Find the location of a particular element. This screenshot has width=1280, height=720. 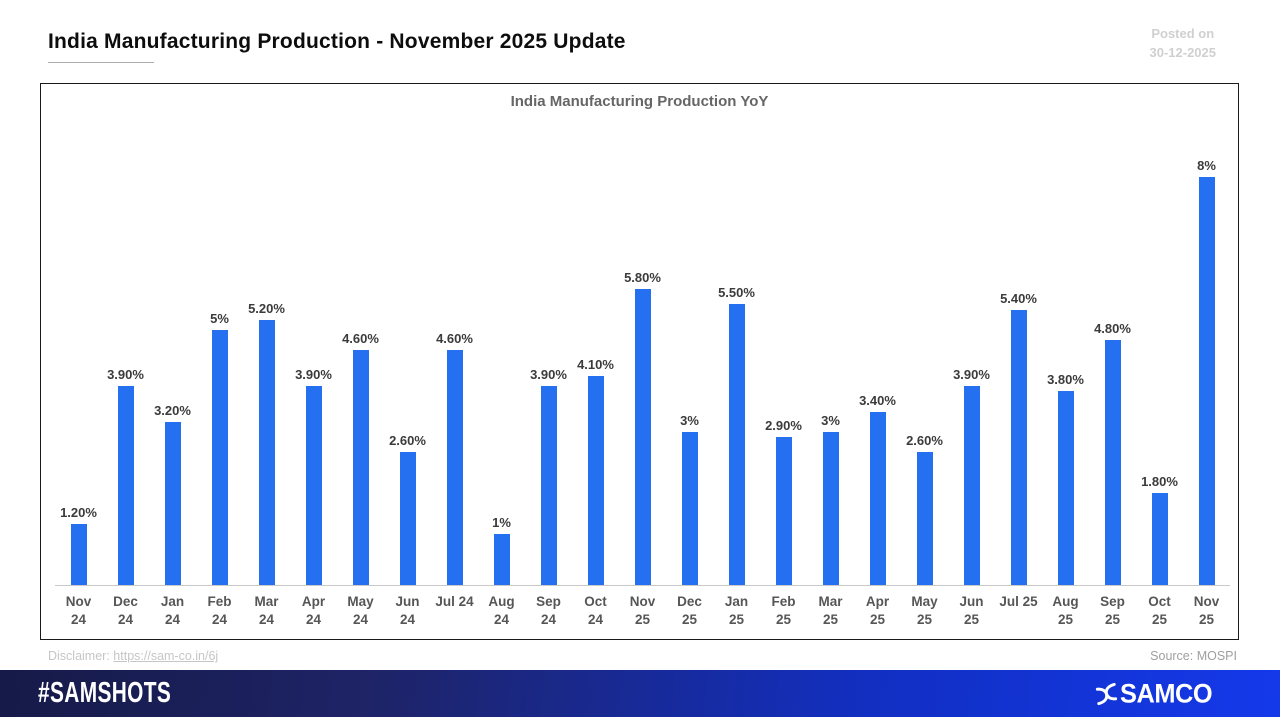

x-axis-label: Jun 24 is located at coordinates (407, 610).